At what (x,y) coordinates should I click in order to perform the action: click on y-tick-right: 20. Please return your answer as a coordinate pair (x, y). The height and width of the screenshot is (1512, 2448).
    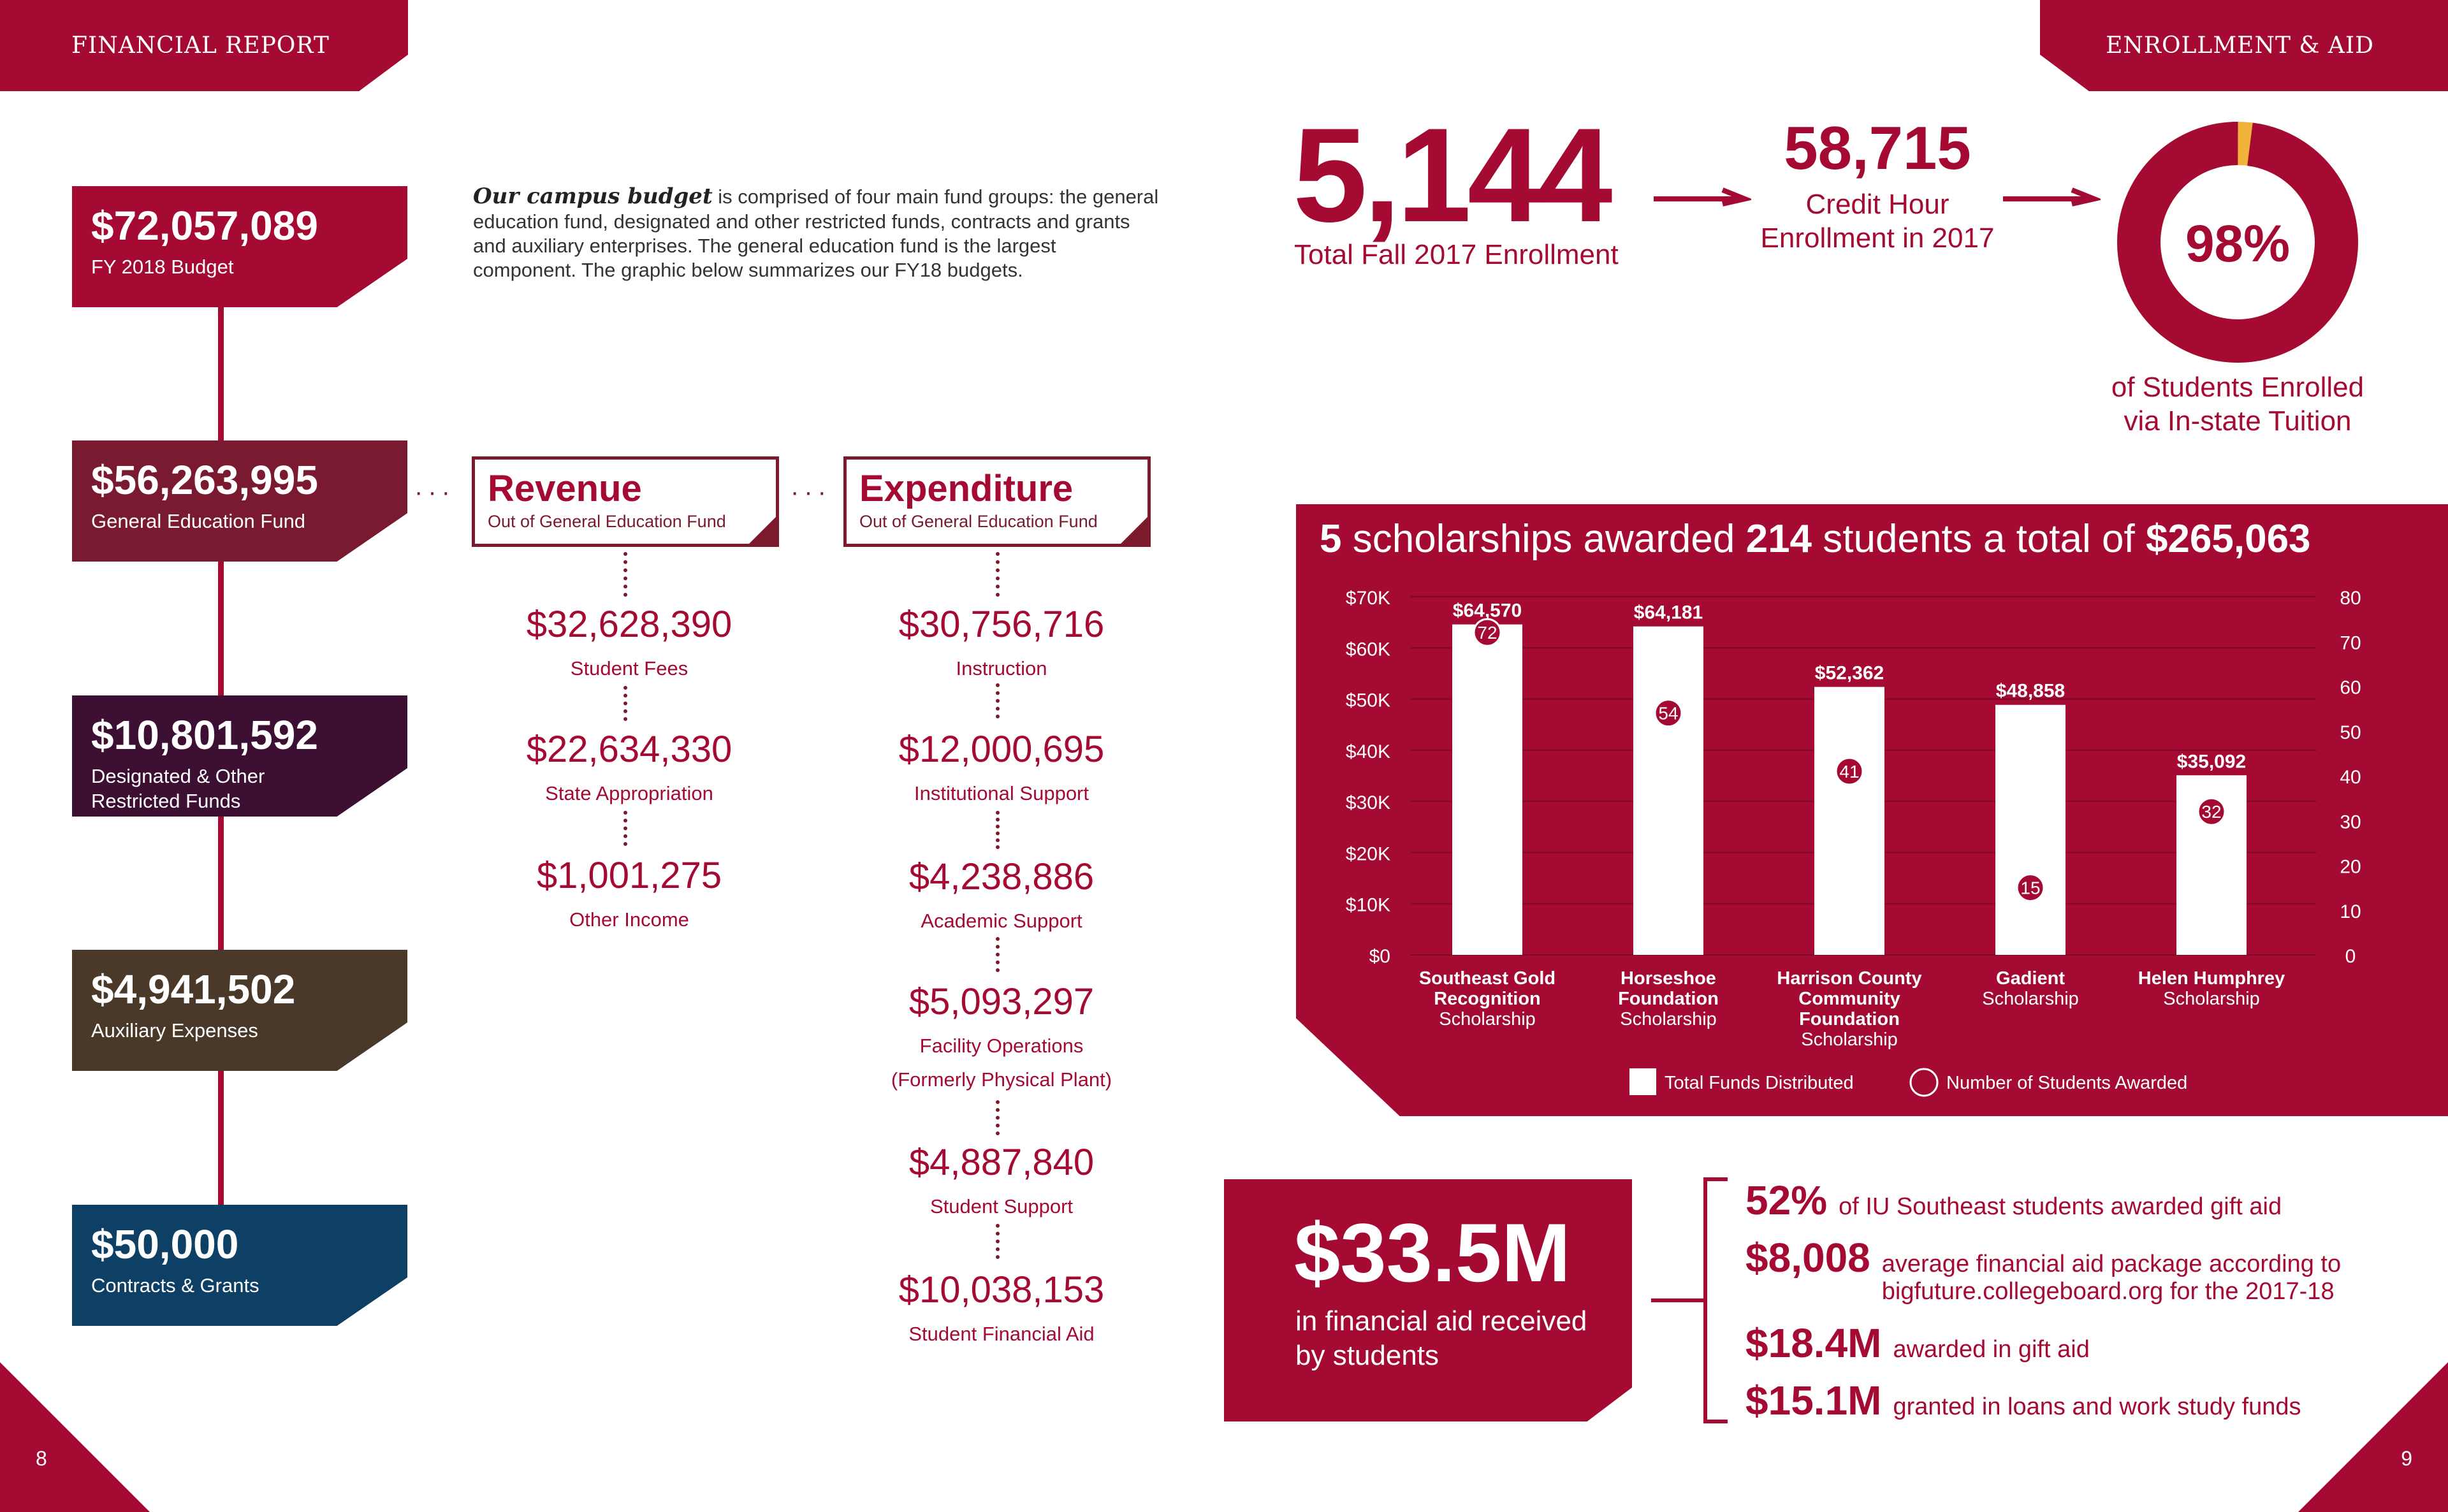
    Looking at the image, I should click on (2350, 868).